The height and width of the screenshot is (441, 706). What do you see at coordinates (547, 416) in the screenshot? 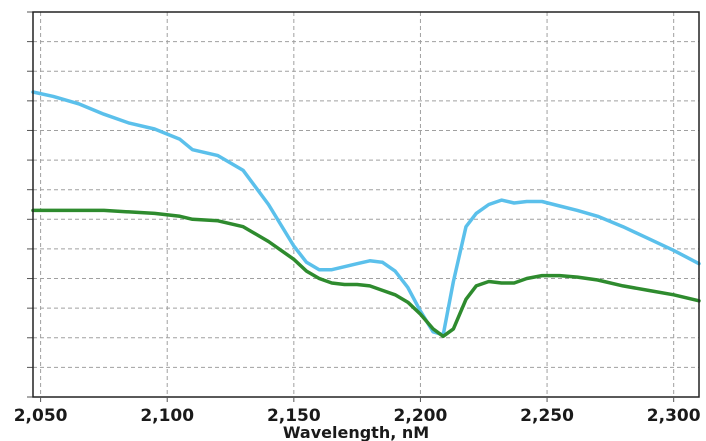
I see `x-tick-label: 2,250` at bounding box center [547, 416].